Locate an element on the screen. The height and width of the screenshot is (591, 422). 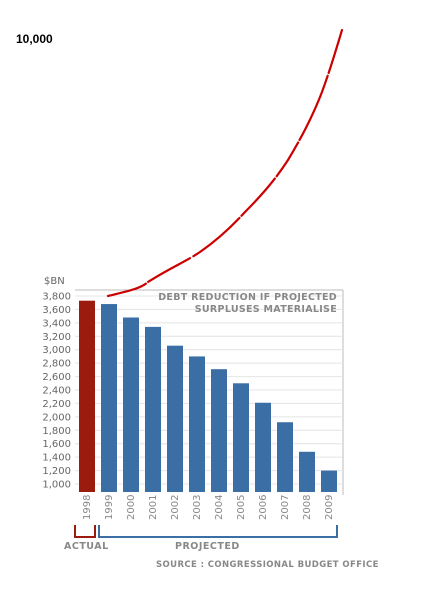
x-tick-label: 1998 is located at coordinates (87, 507).